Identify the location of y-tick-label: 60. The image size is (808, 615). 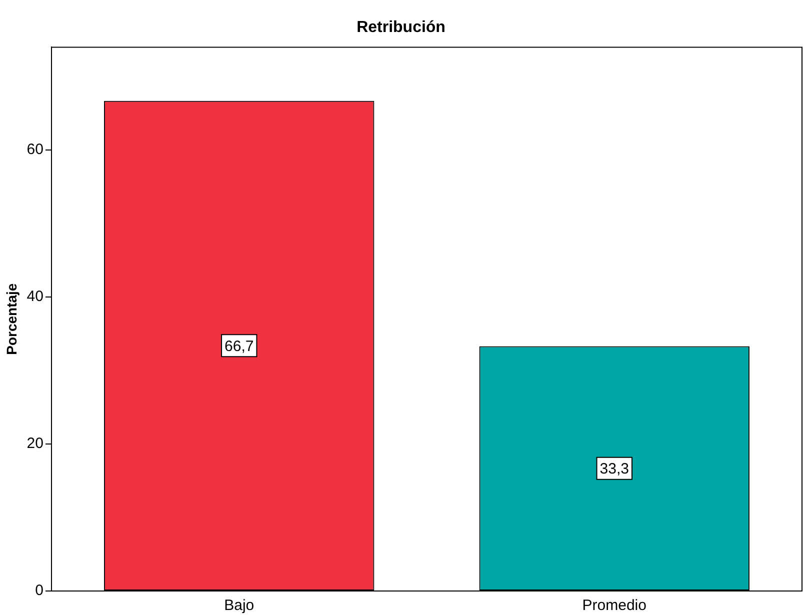
(35, 149).